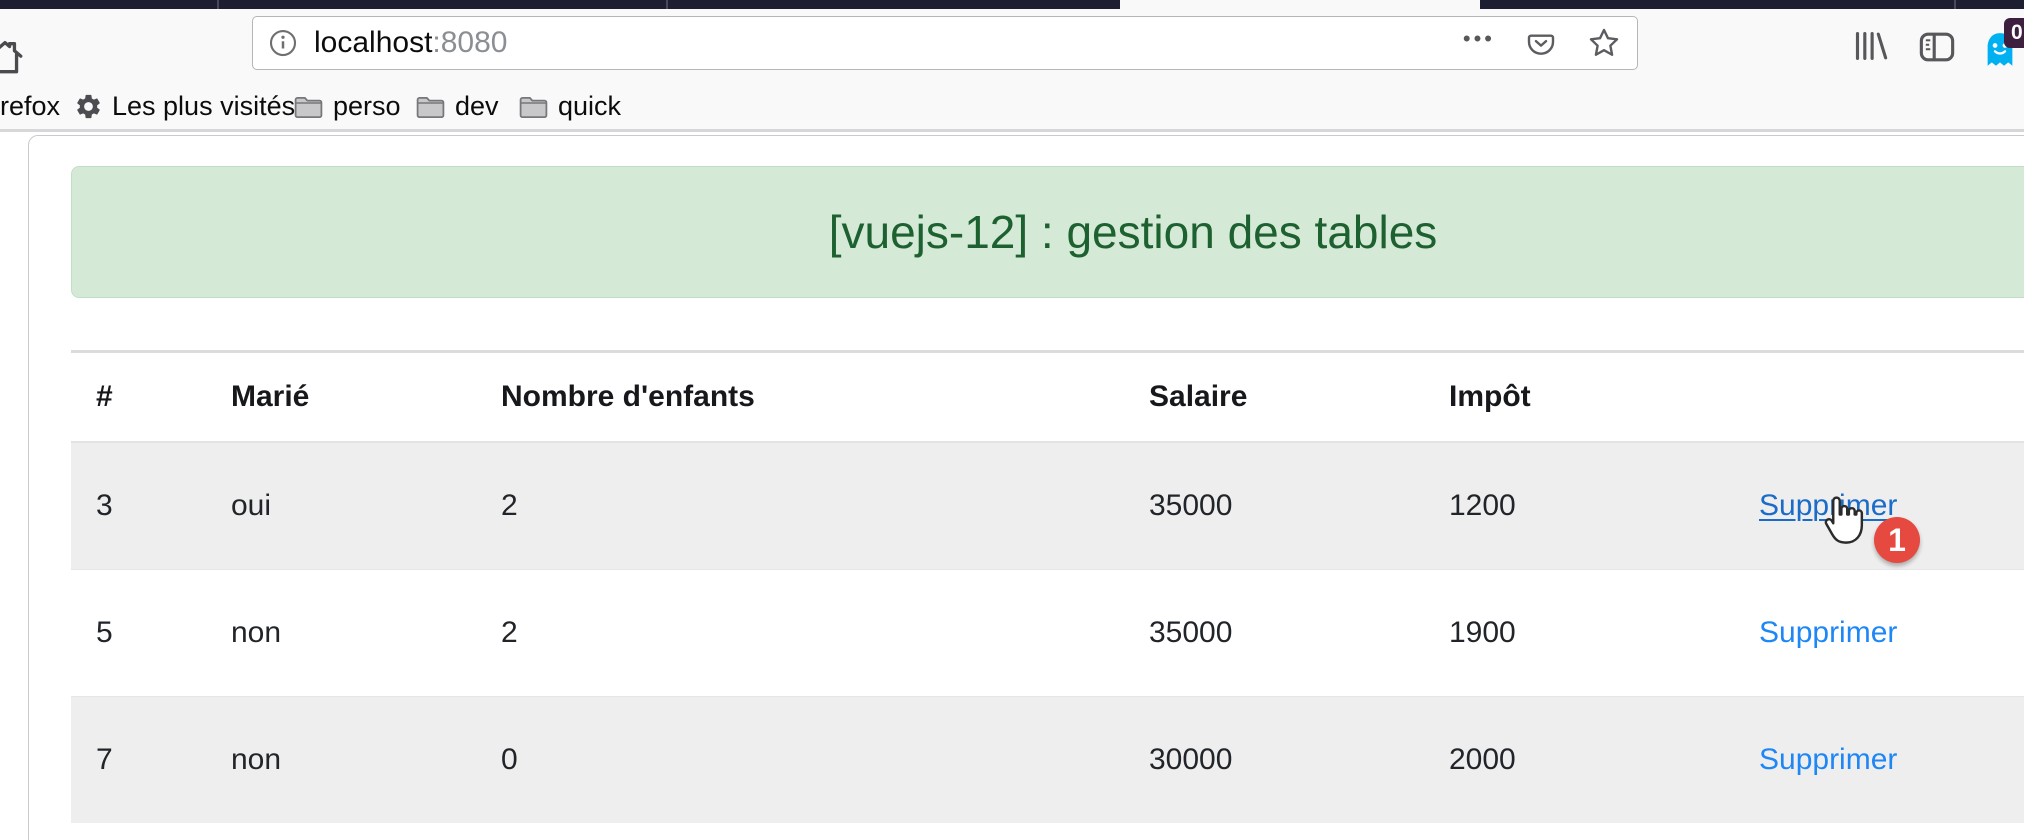 The width and height of the screenshot is (2024, 840). I want to click on bookmark-folder-quick: quick, so click(569, 106).